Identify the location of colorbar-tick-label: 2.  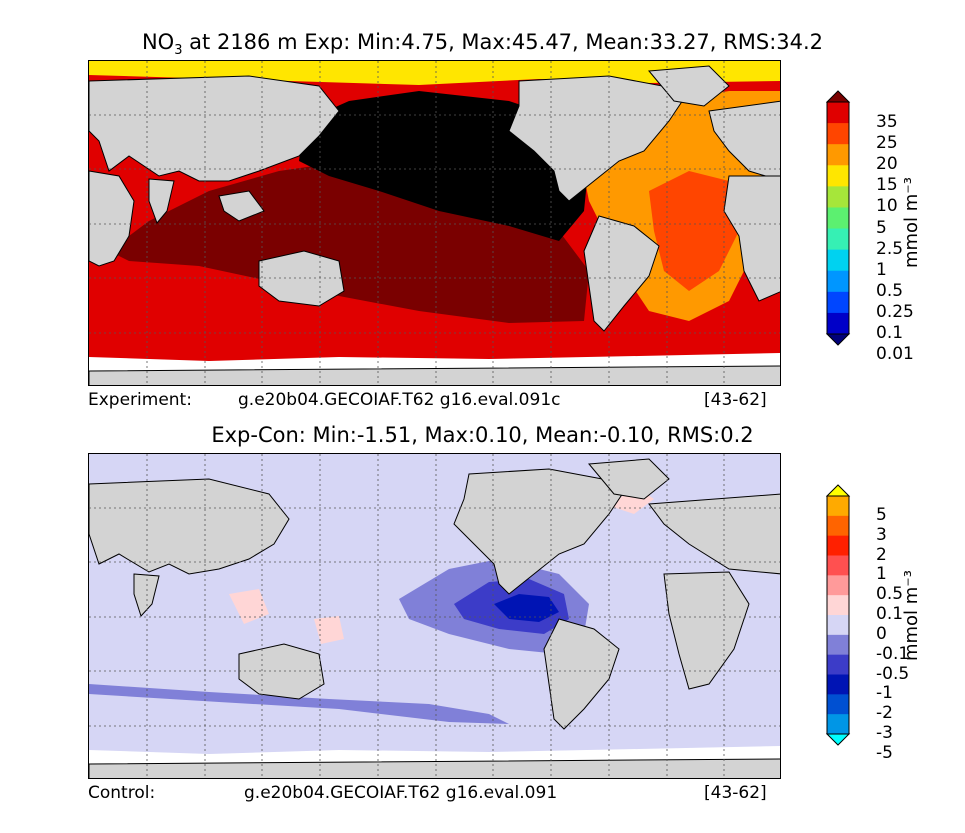
(881, 554).